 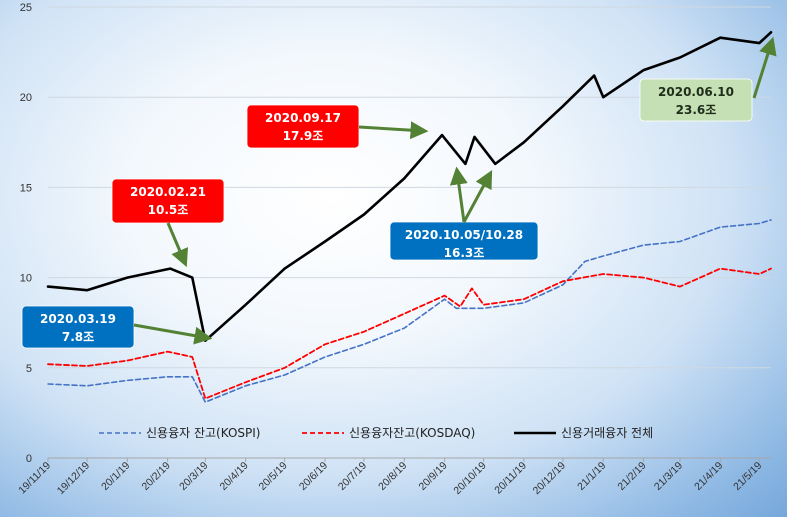 I want to click on legend: 신용융자 잔고(KOSPI) 신용융자잔고(KOSDAQ) 신용거래융자 전체, so click(x=376, y=433).